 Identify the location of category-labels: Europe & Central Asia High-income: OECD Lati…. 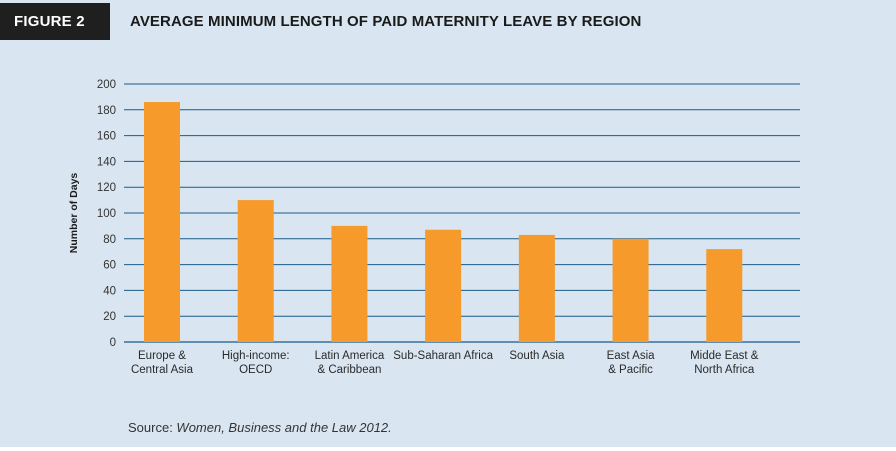
(445, 363).